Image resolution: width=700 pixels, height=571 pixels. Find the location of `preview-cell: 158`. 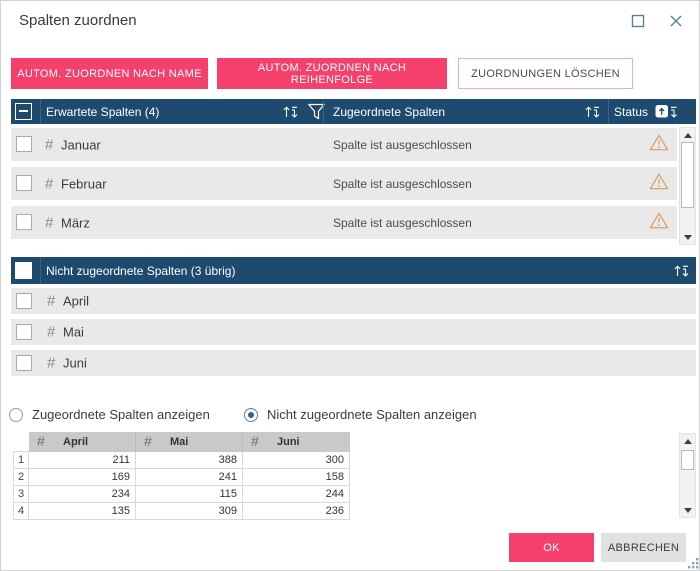

preview-cell: 158 is located at coordinates (296, 477).